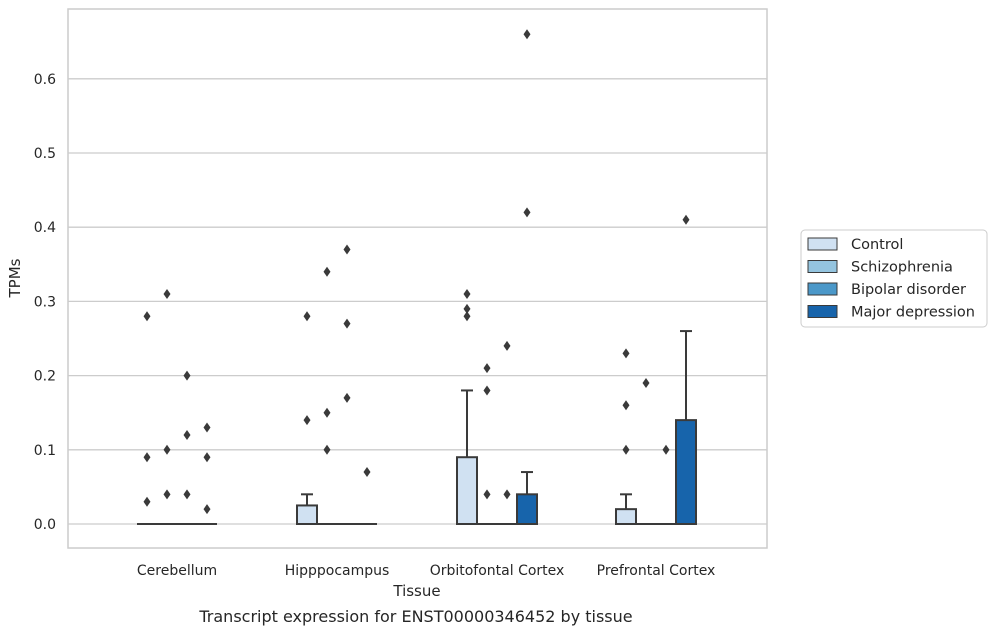  I want to click on legend-frame, so click(894, 278).